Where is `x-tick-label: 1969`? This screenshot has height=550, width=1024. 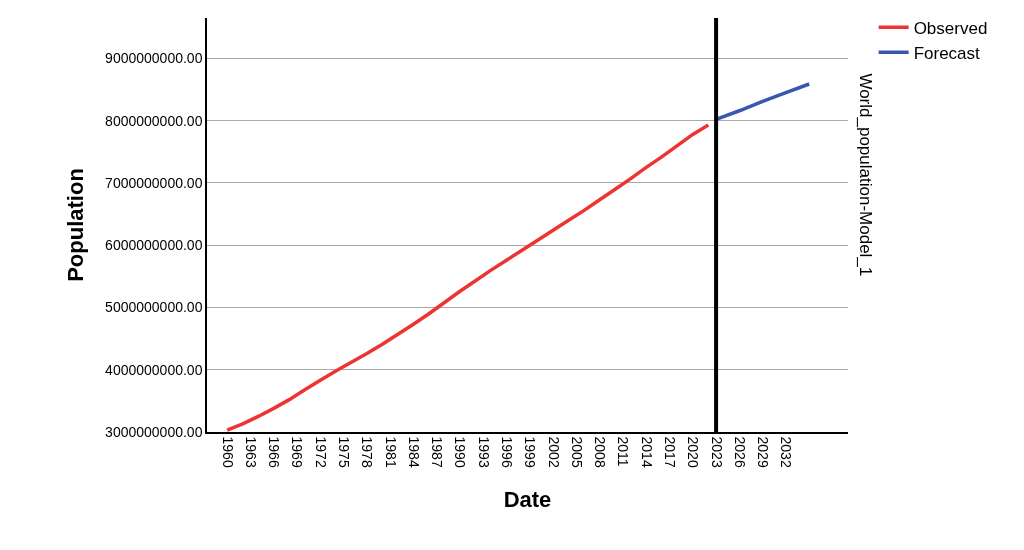
x-tick-label: 1969 is located at coordinates (297, 452).